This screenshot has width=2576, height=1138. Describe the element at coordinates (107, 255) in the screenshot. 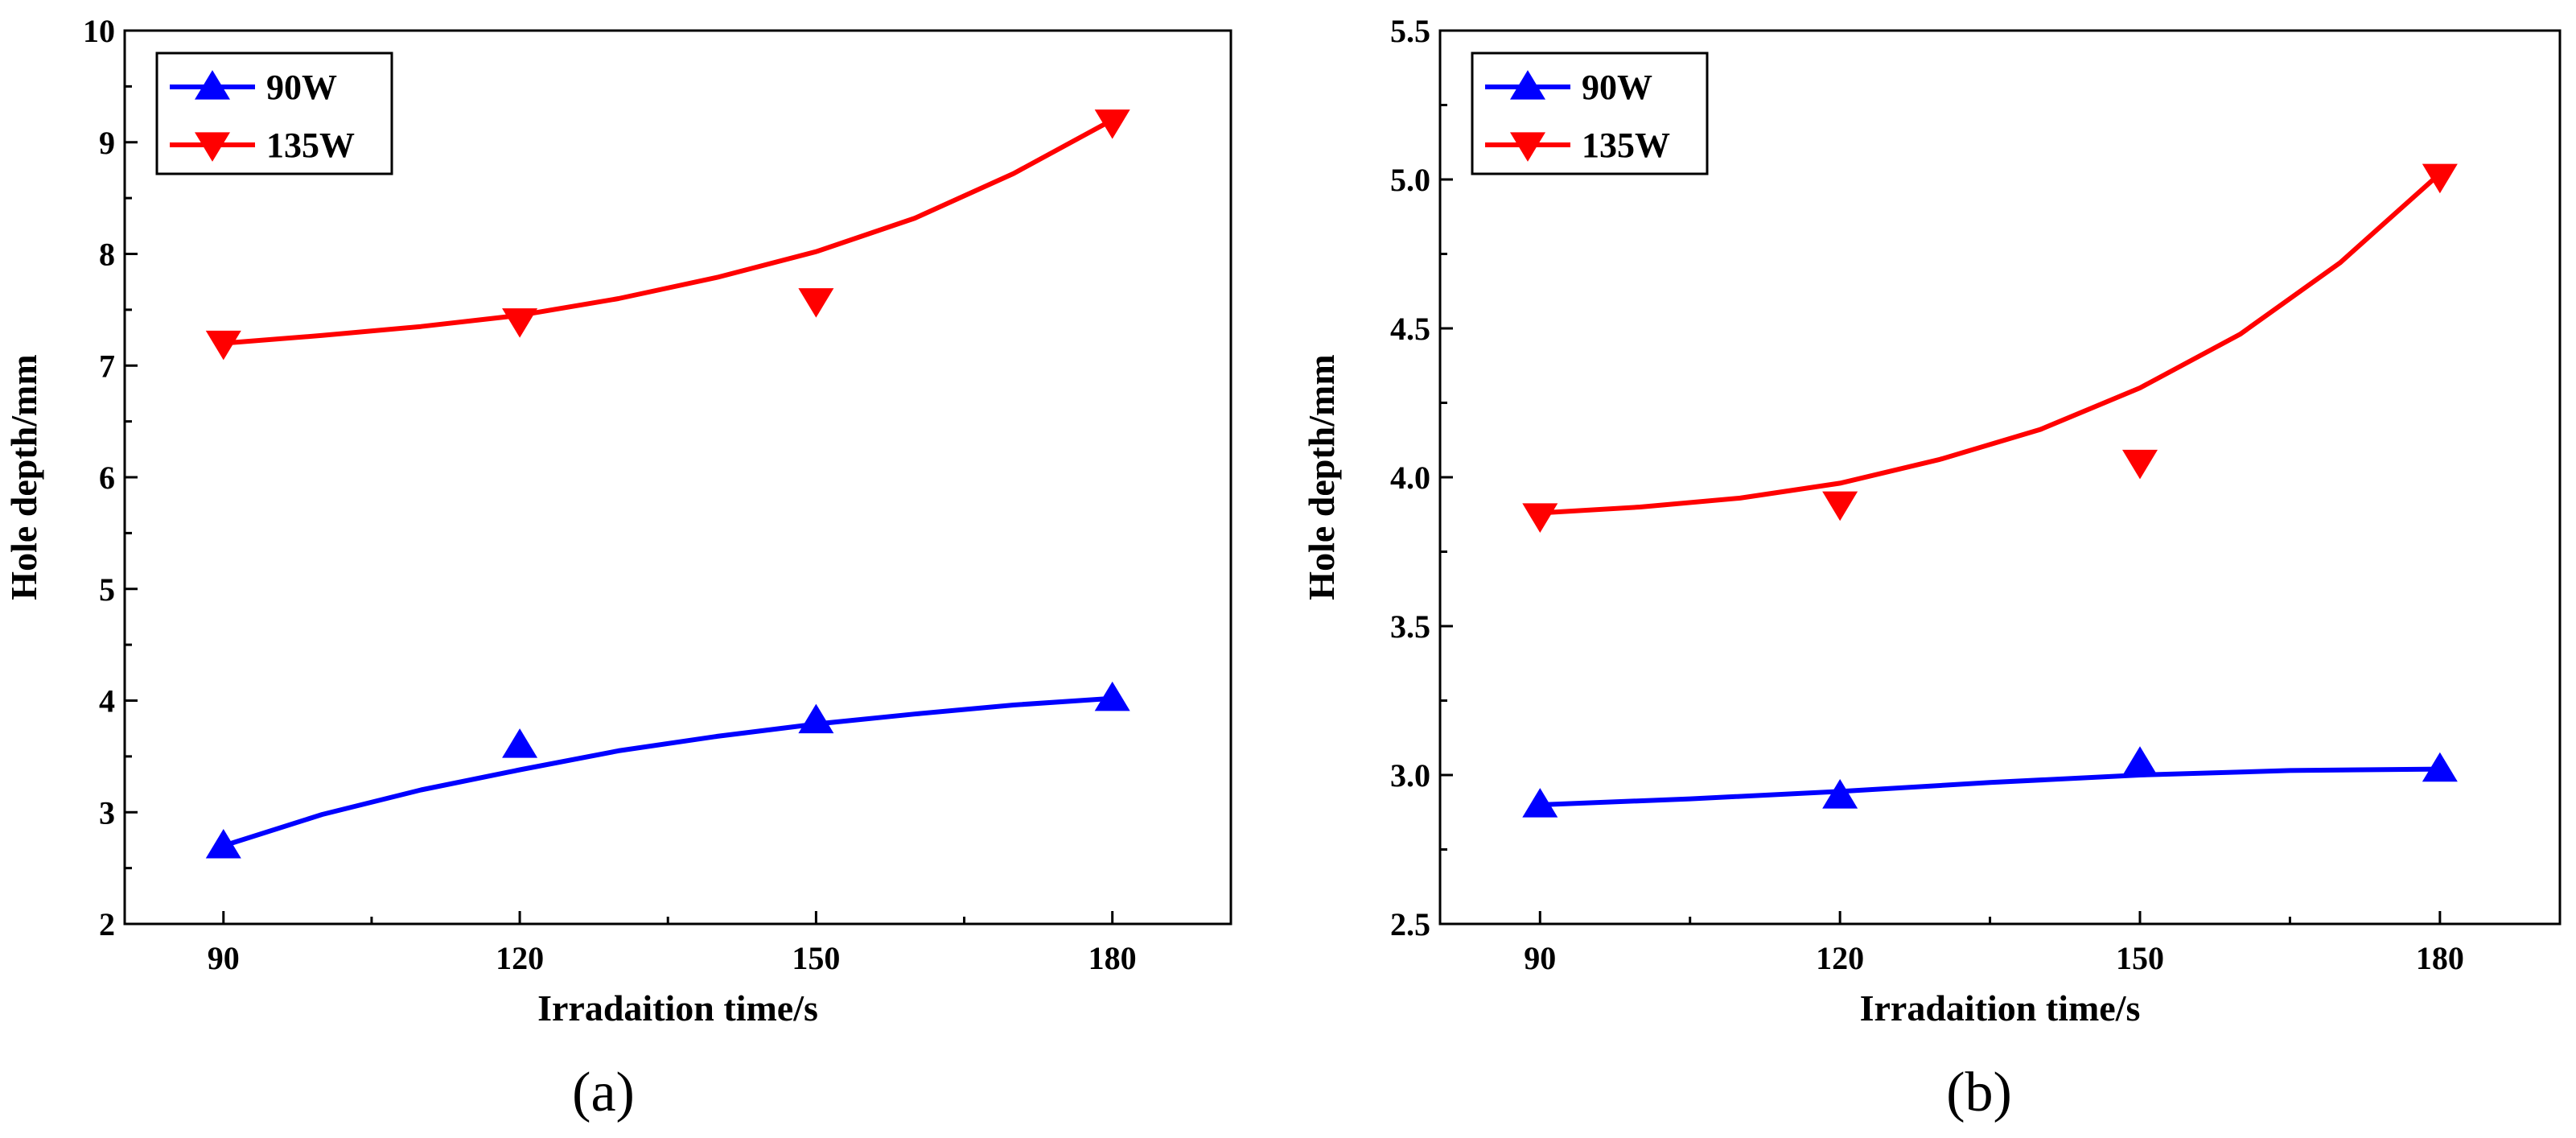

I see `y-tick-label: 8` at that location.